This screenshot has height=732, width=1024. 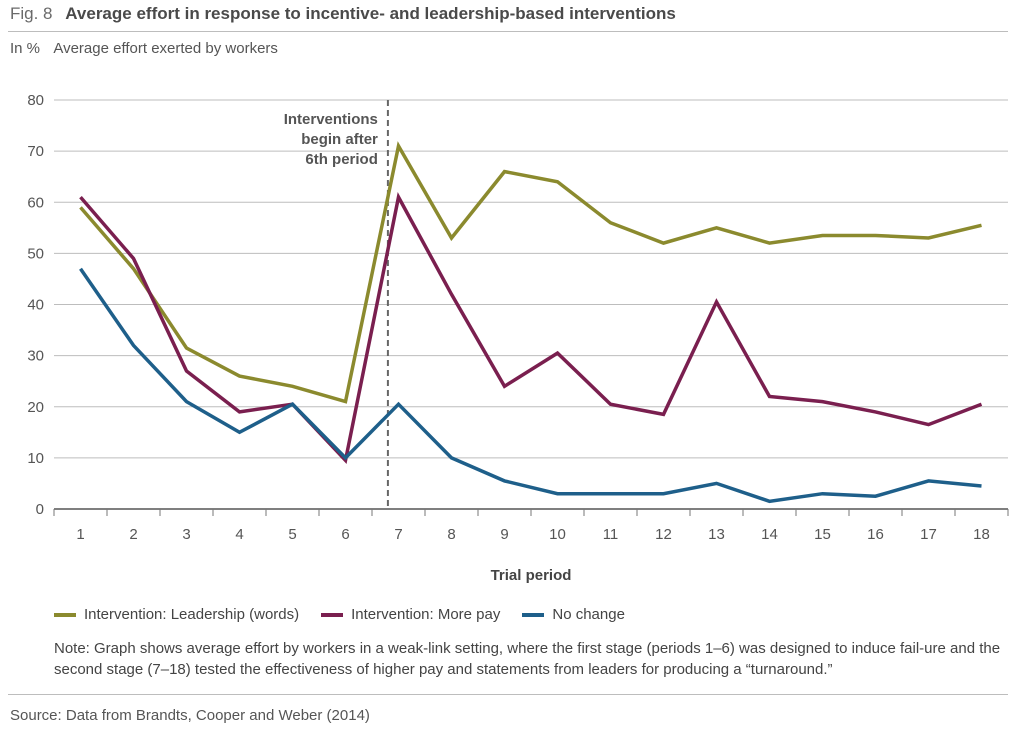 What do you see at coordinates (716, 534) in the screenshot?
I see `x-tick-label: 13` at bounding box center [716, 534].